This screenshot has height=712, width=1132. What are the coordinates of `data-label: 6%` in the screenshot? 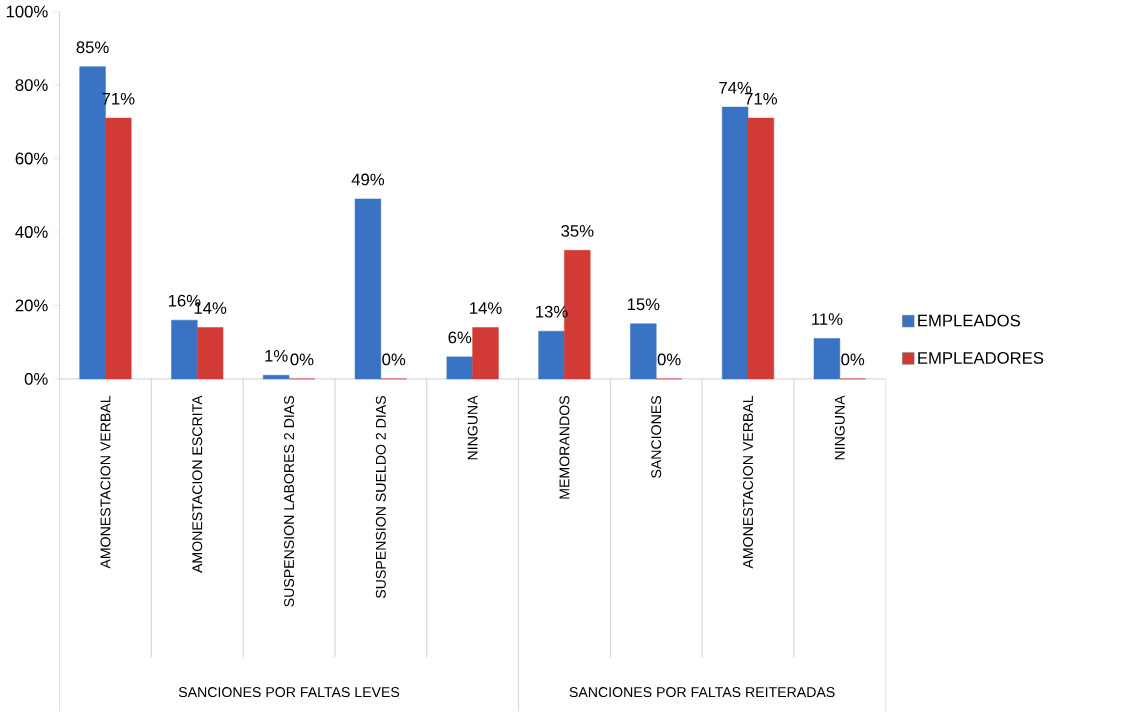 It's located at (460, 337).